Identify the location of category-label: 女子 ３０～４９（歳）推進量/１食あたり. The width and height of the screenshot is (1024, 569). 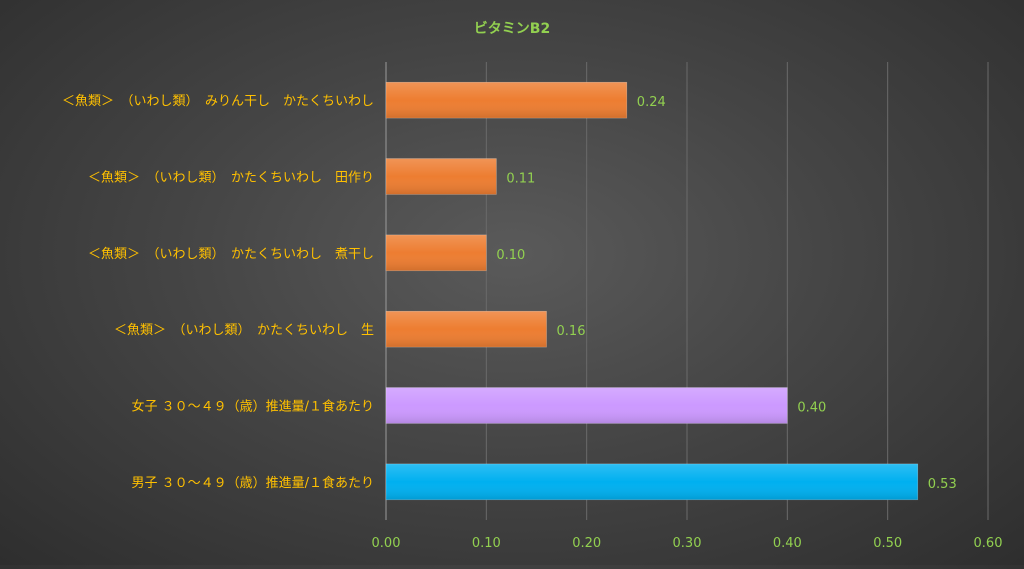
(252, 407).